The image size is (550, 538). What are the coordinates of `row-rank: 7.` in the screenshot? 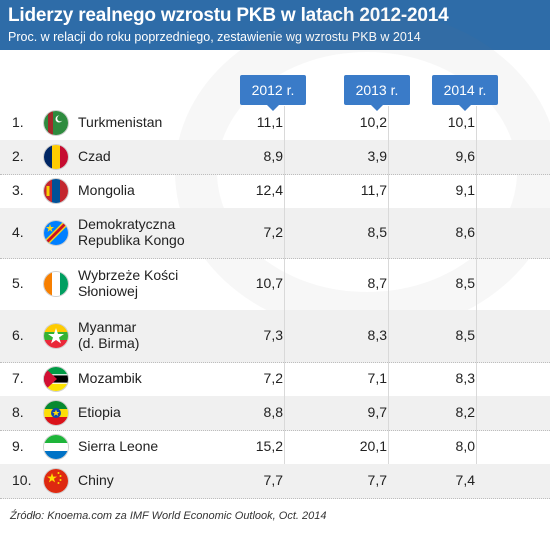 It's located at (18, 378).